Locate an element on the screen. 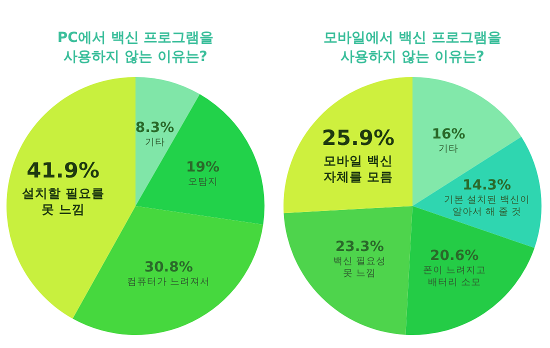 The height and width of the screenshot is (348, 550). data-label: 20.6% is located at coordinates (454, 256).